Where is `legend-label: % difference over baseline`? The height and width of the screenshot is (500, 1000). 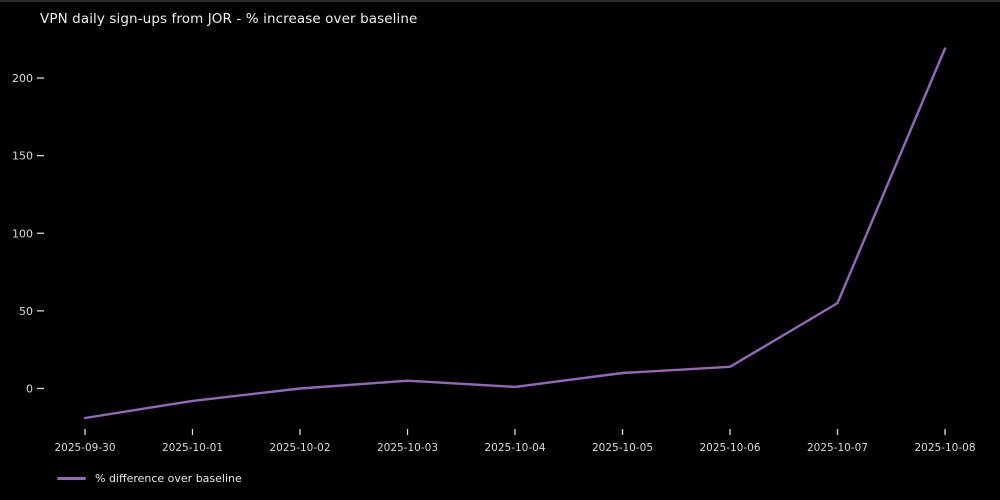 legend-label: % difference over baseline is located at coordinates (168, 478).